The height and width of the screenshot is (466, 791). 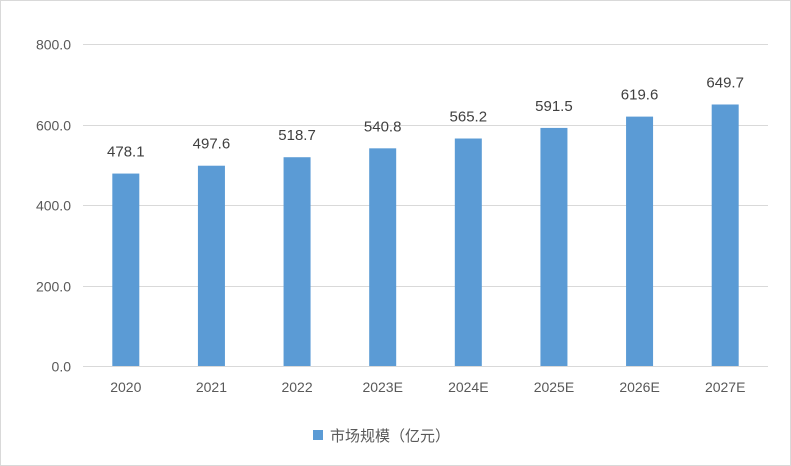 What do you see at coordinates (554, 106) in the screenshot?
I see `data-label: 591.5` at bounding box center [554, 106].